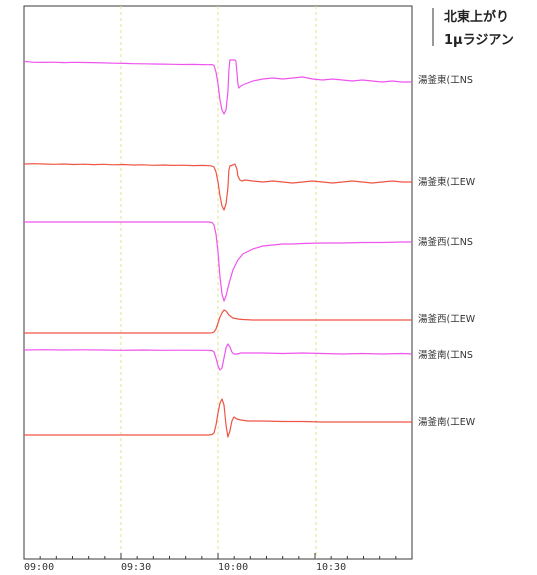 This screenshot has width=537, height=575. I want to click on x-tick-label-0900: 09:00, so click(39, 567).